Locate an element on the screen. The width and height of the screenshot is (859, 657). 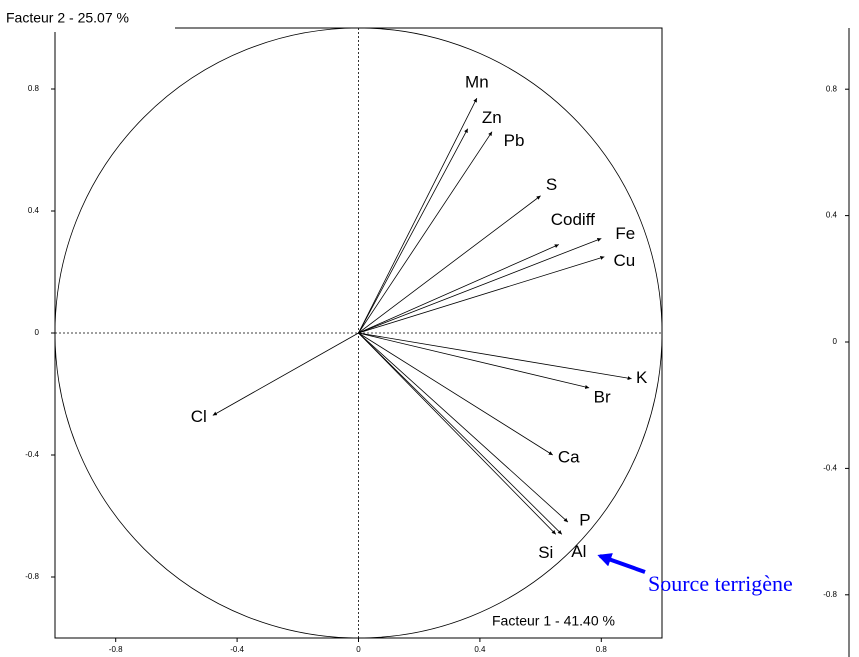
x-tick-label: -0.4 is located at coordinates (237, 649).